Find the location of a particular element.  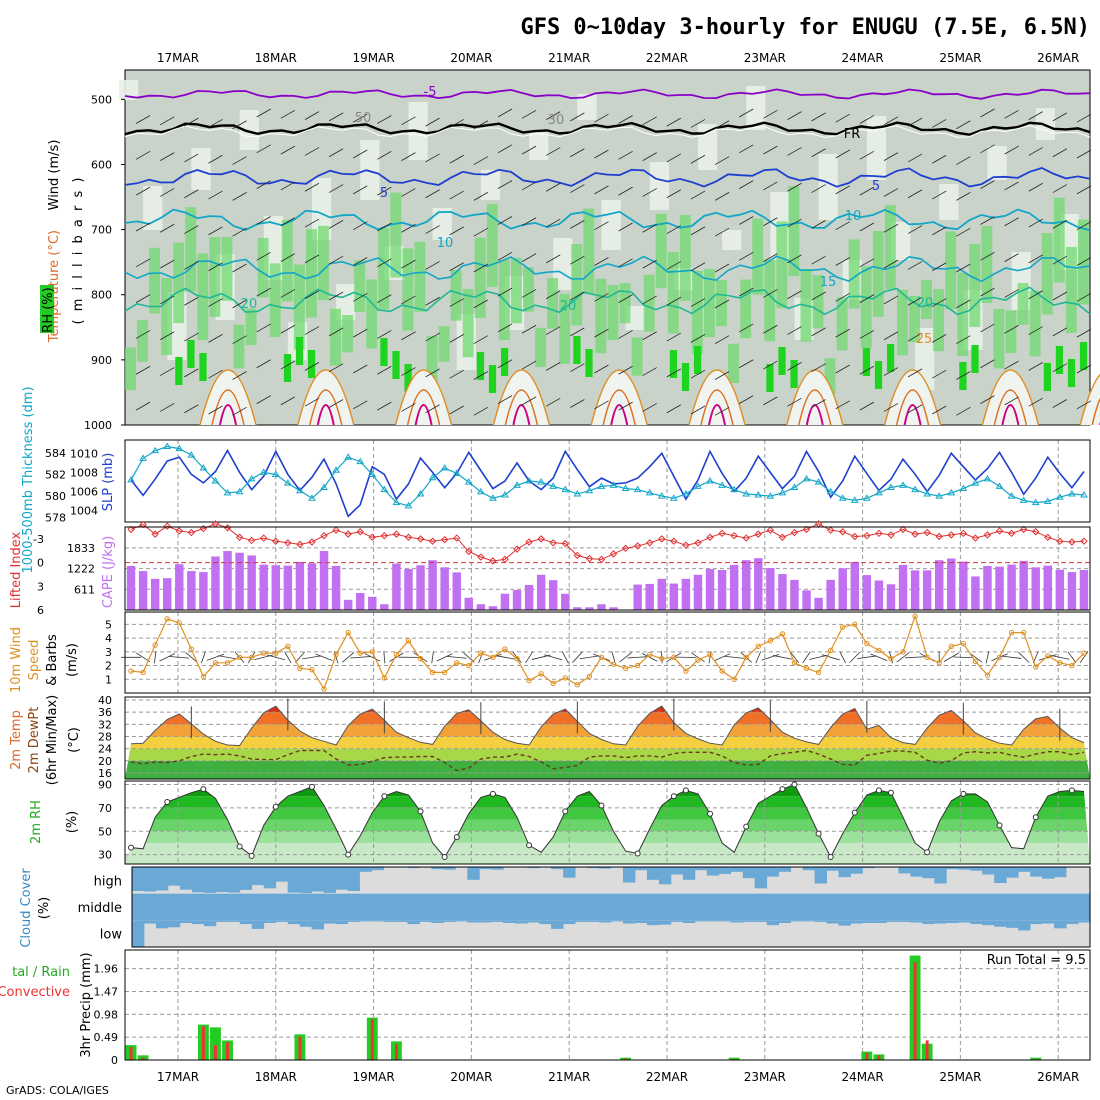

dry-patch is located at coordinates (876, 148).